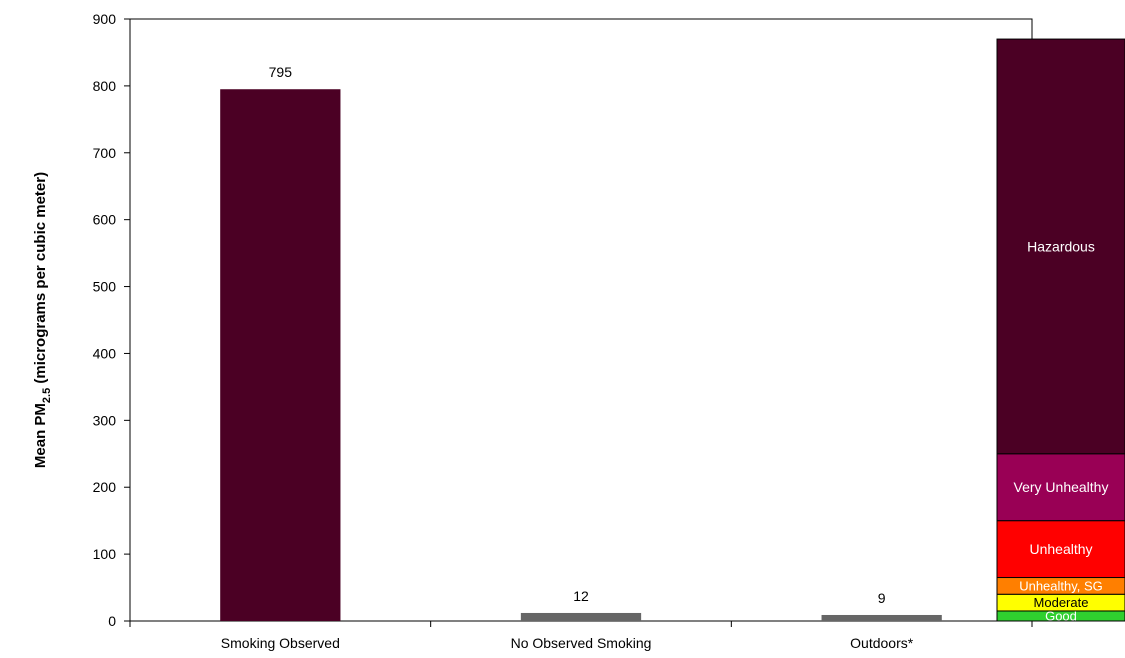 This screenshot has width=1125, height=658. I want to click on y-axis-title-units: (micrograms per cubic meter), so click(40, 280).